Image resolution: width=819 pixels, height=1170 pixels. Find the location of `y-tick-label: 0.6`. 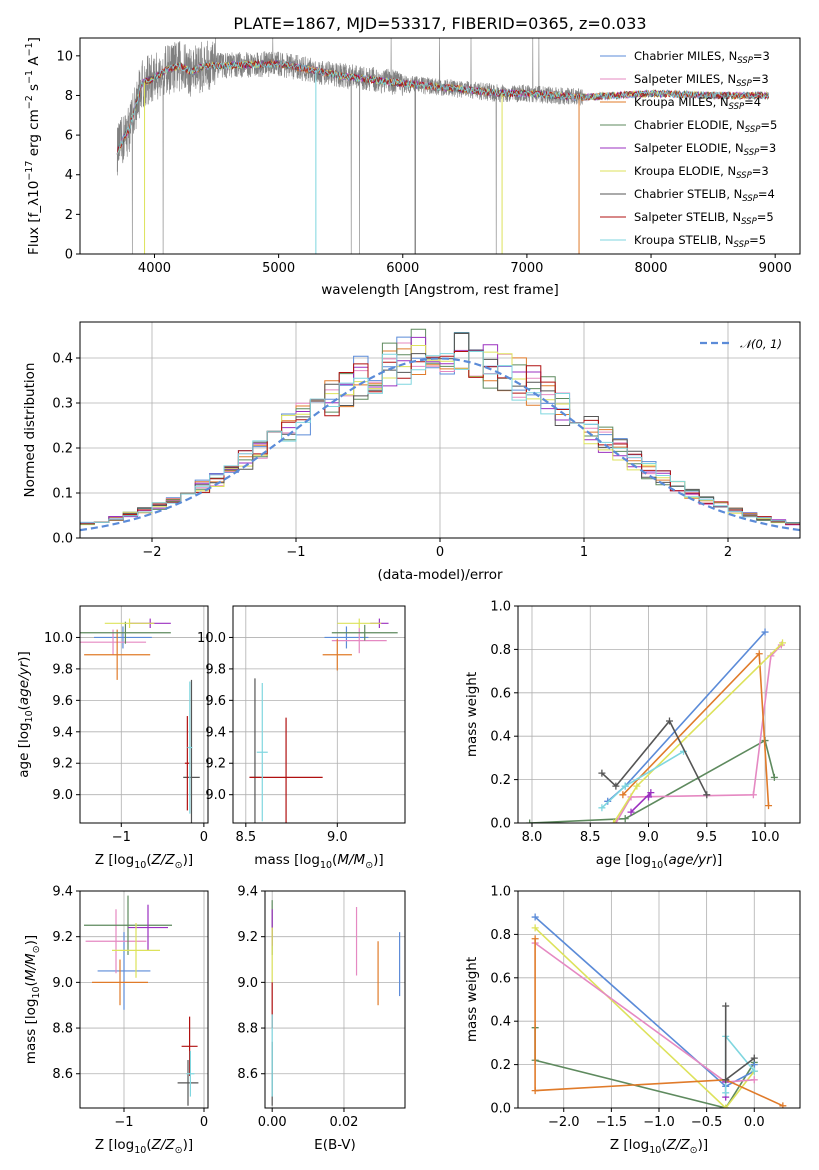

y-tick-label: 0.6 is located at coordinates (500, 978).